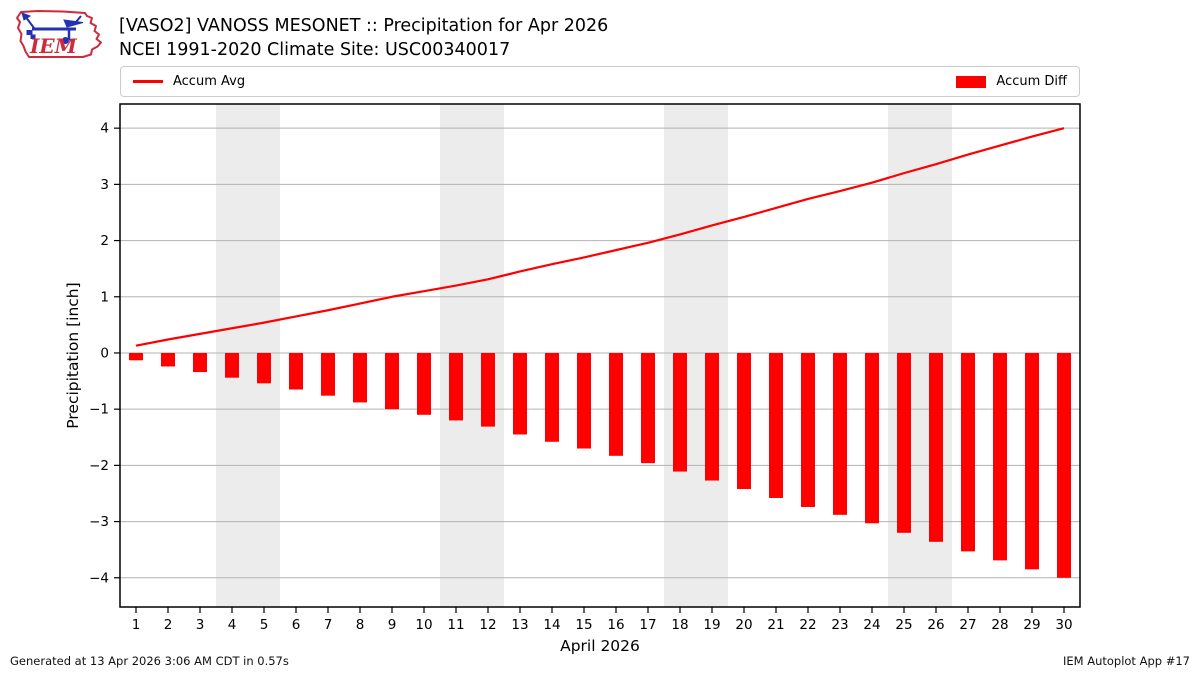 This screenshot has width=1200, height=675. Describe the element at coordinates (971, 81) in the screenshot. I see `accum-diff-bar-swatch` at that location.